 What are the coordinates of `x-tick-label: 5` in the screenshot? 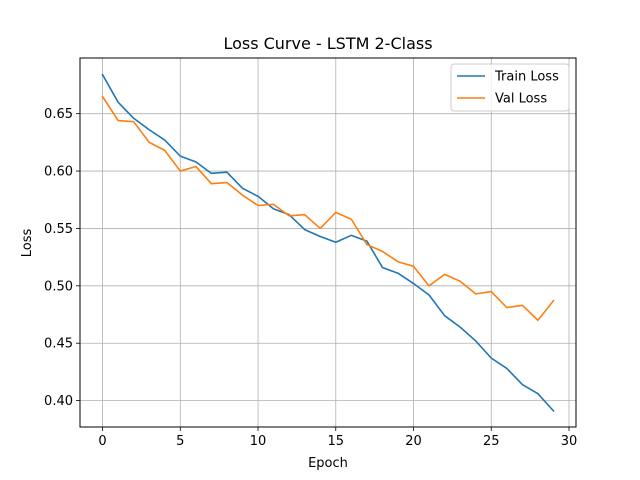 It's located at (180, 441).